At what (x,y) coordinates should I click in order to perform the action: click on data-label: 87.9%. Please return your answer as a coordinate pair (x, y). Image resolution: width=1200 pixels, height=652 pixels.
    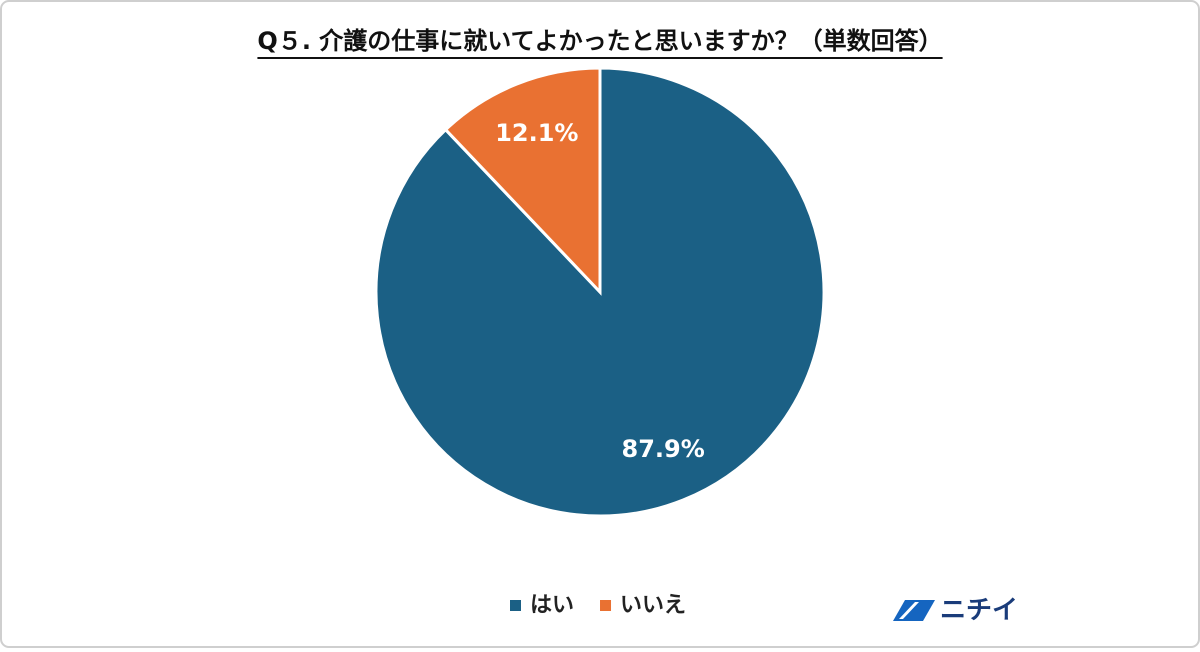
    Looking at the image, I should click on (663, 449).